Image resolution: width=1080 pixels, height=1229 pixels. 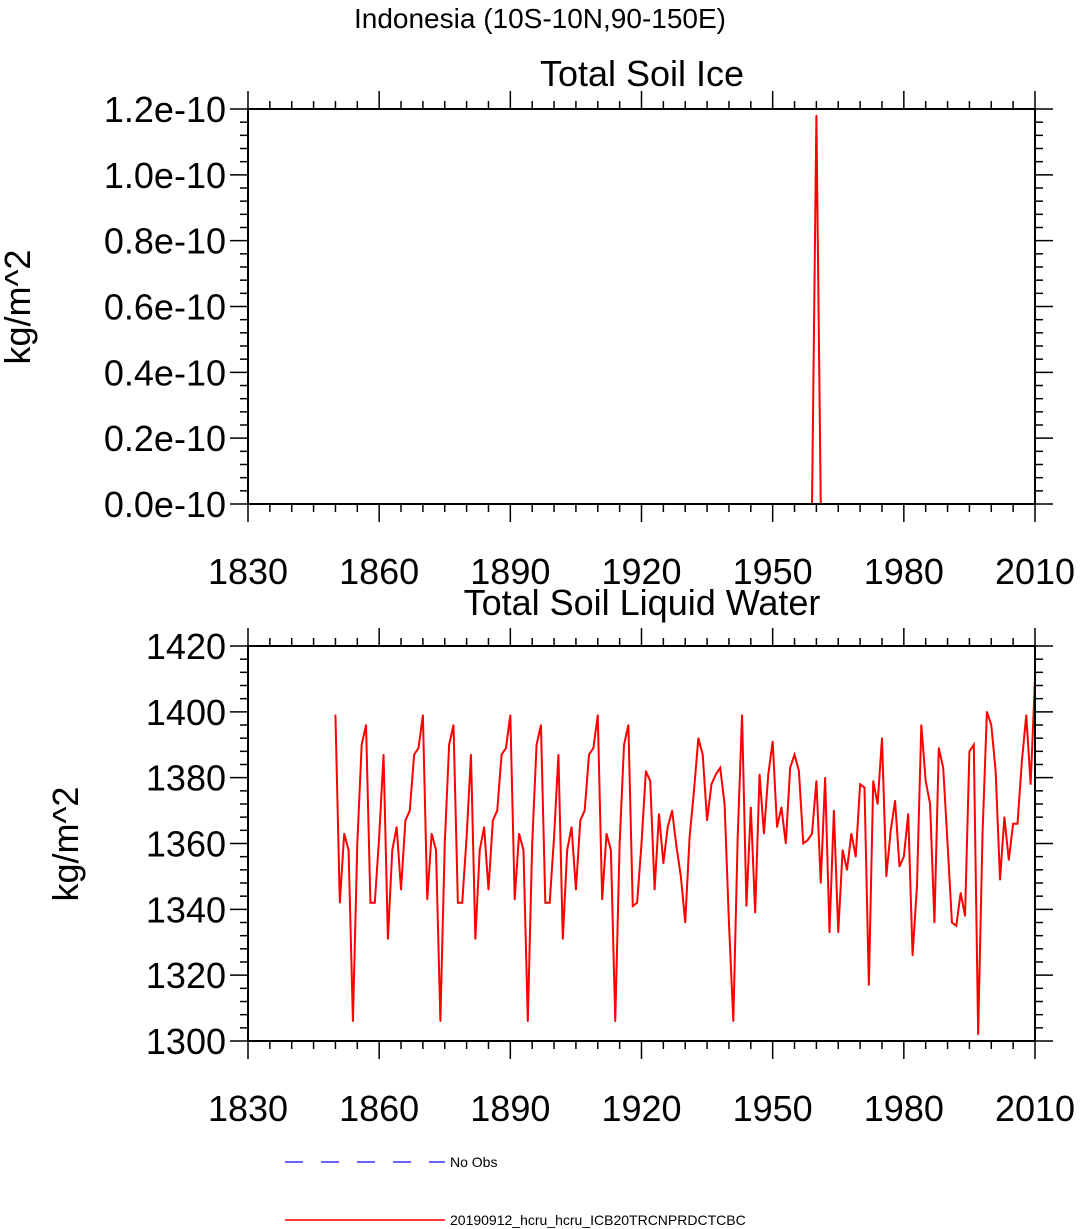 What do you see at coordinates (598, 1220) in the screenshot?
I see `legend-label-model: 20190912_hcru_hcru_ICB20TRCNPRDCTCBC` at bounding box center [598, 1220].